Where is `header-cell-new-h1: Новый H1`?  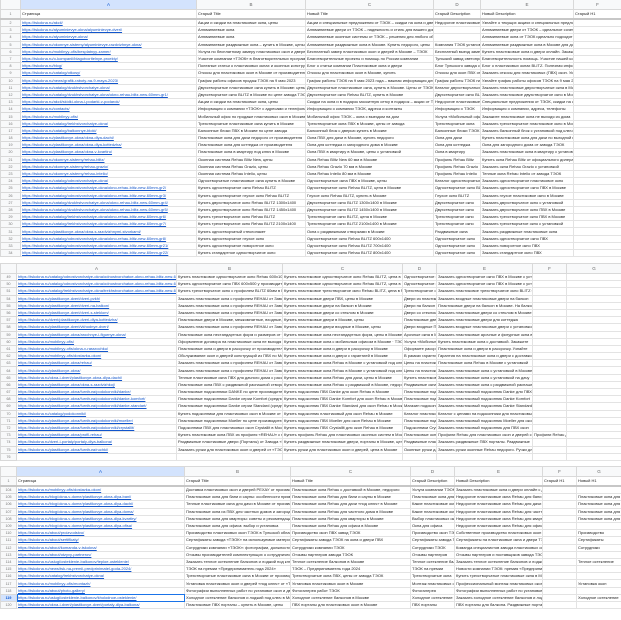 header-cell-new-h1: Новый H1 is located at coordinates (598, 481).